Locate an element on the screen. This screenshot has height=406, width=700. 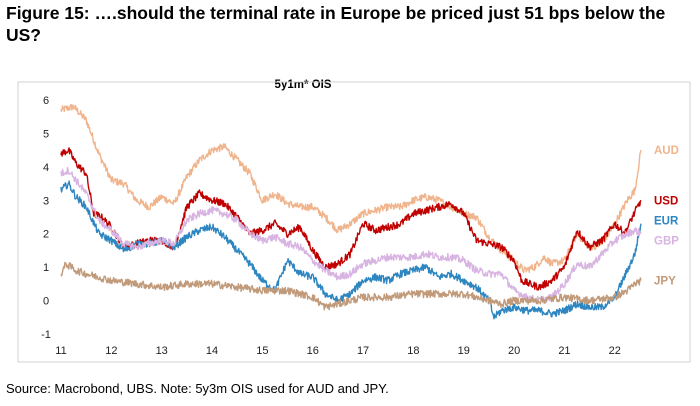
series-label-gbp: GBP is located at coordinates (666, 241).